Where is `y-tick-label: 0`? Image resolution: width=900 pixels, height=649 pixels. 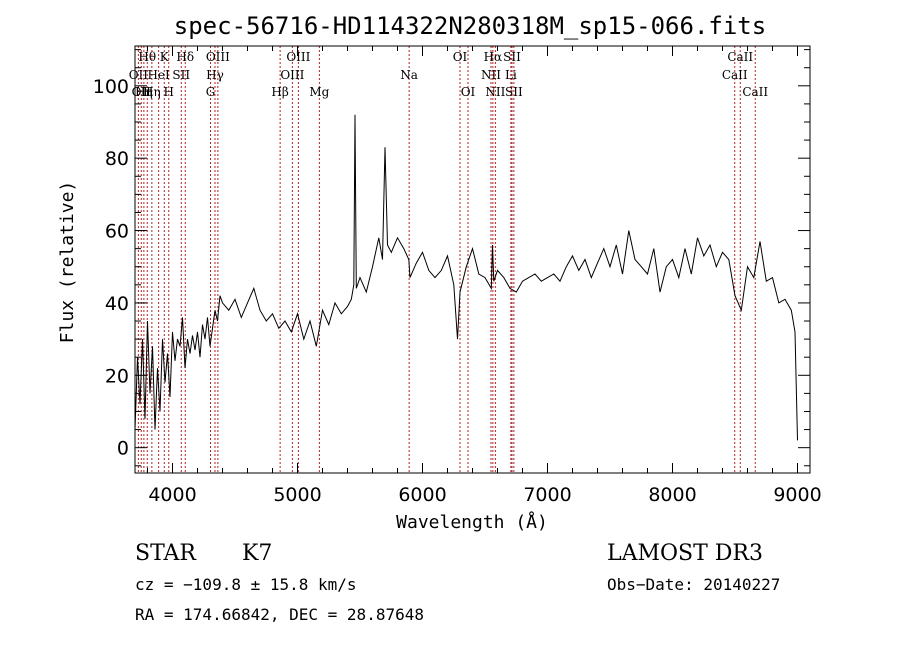 y-tick-label: 0 is located at coordinates (123, 449).